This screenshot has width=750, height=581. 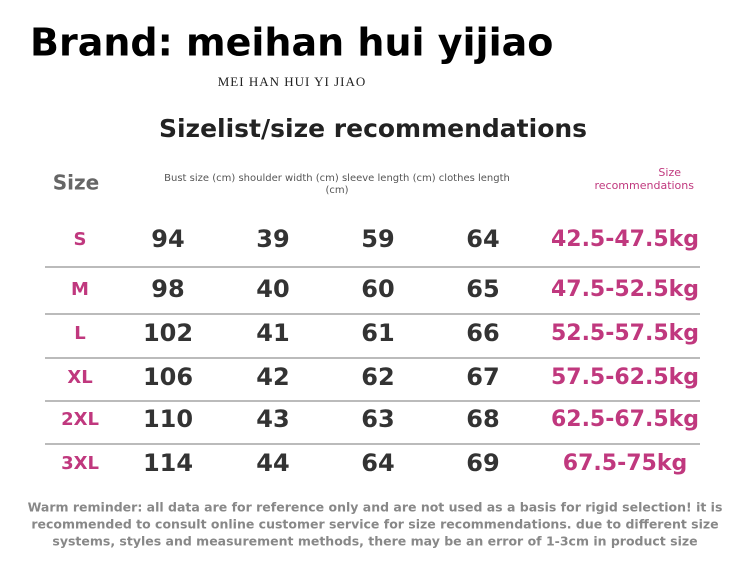 What do you see at coordinates (291, 43) in the screenshot?
I see `brand: Brand: meihan hui yijiao` at bounding box center [291, 43].